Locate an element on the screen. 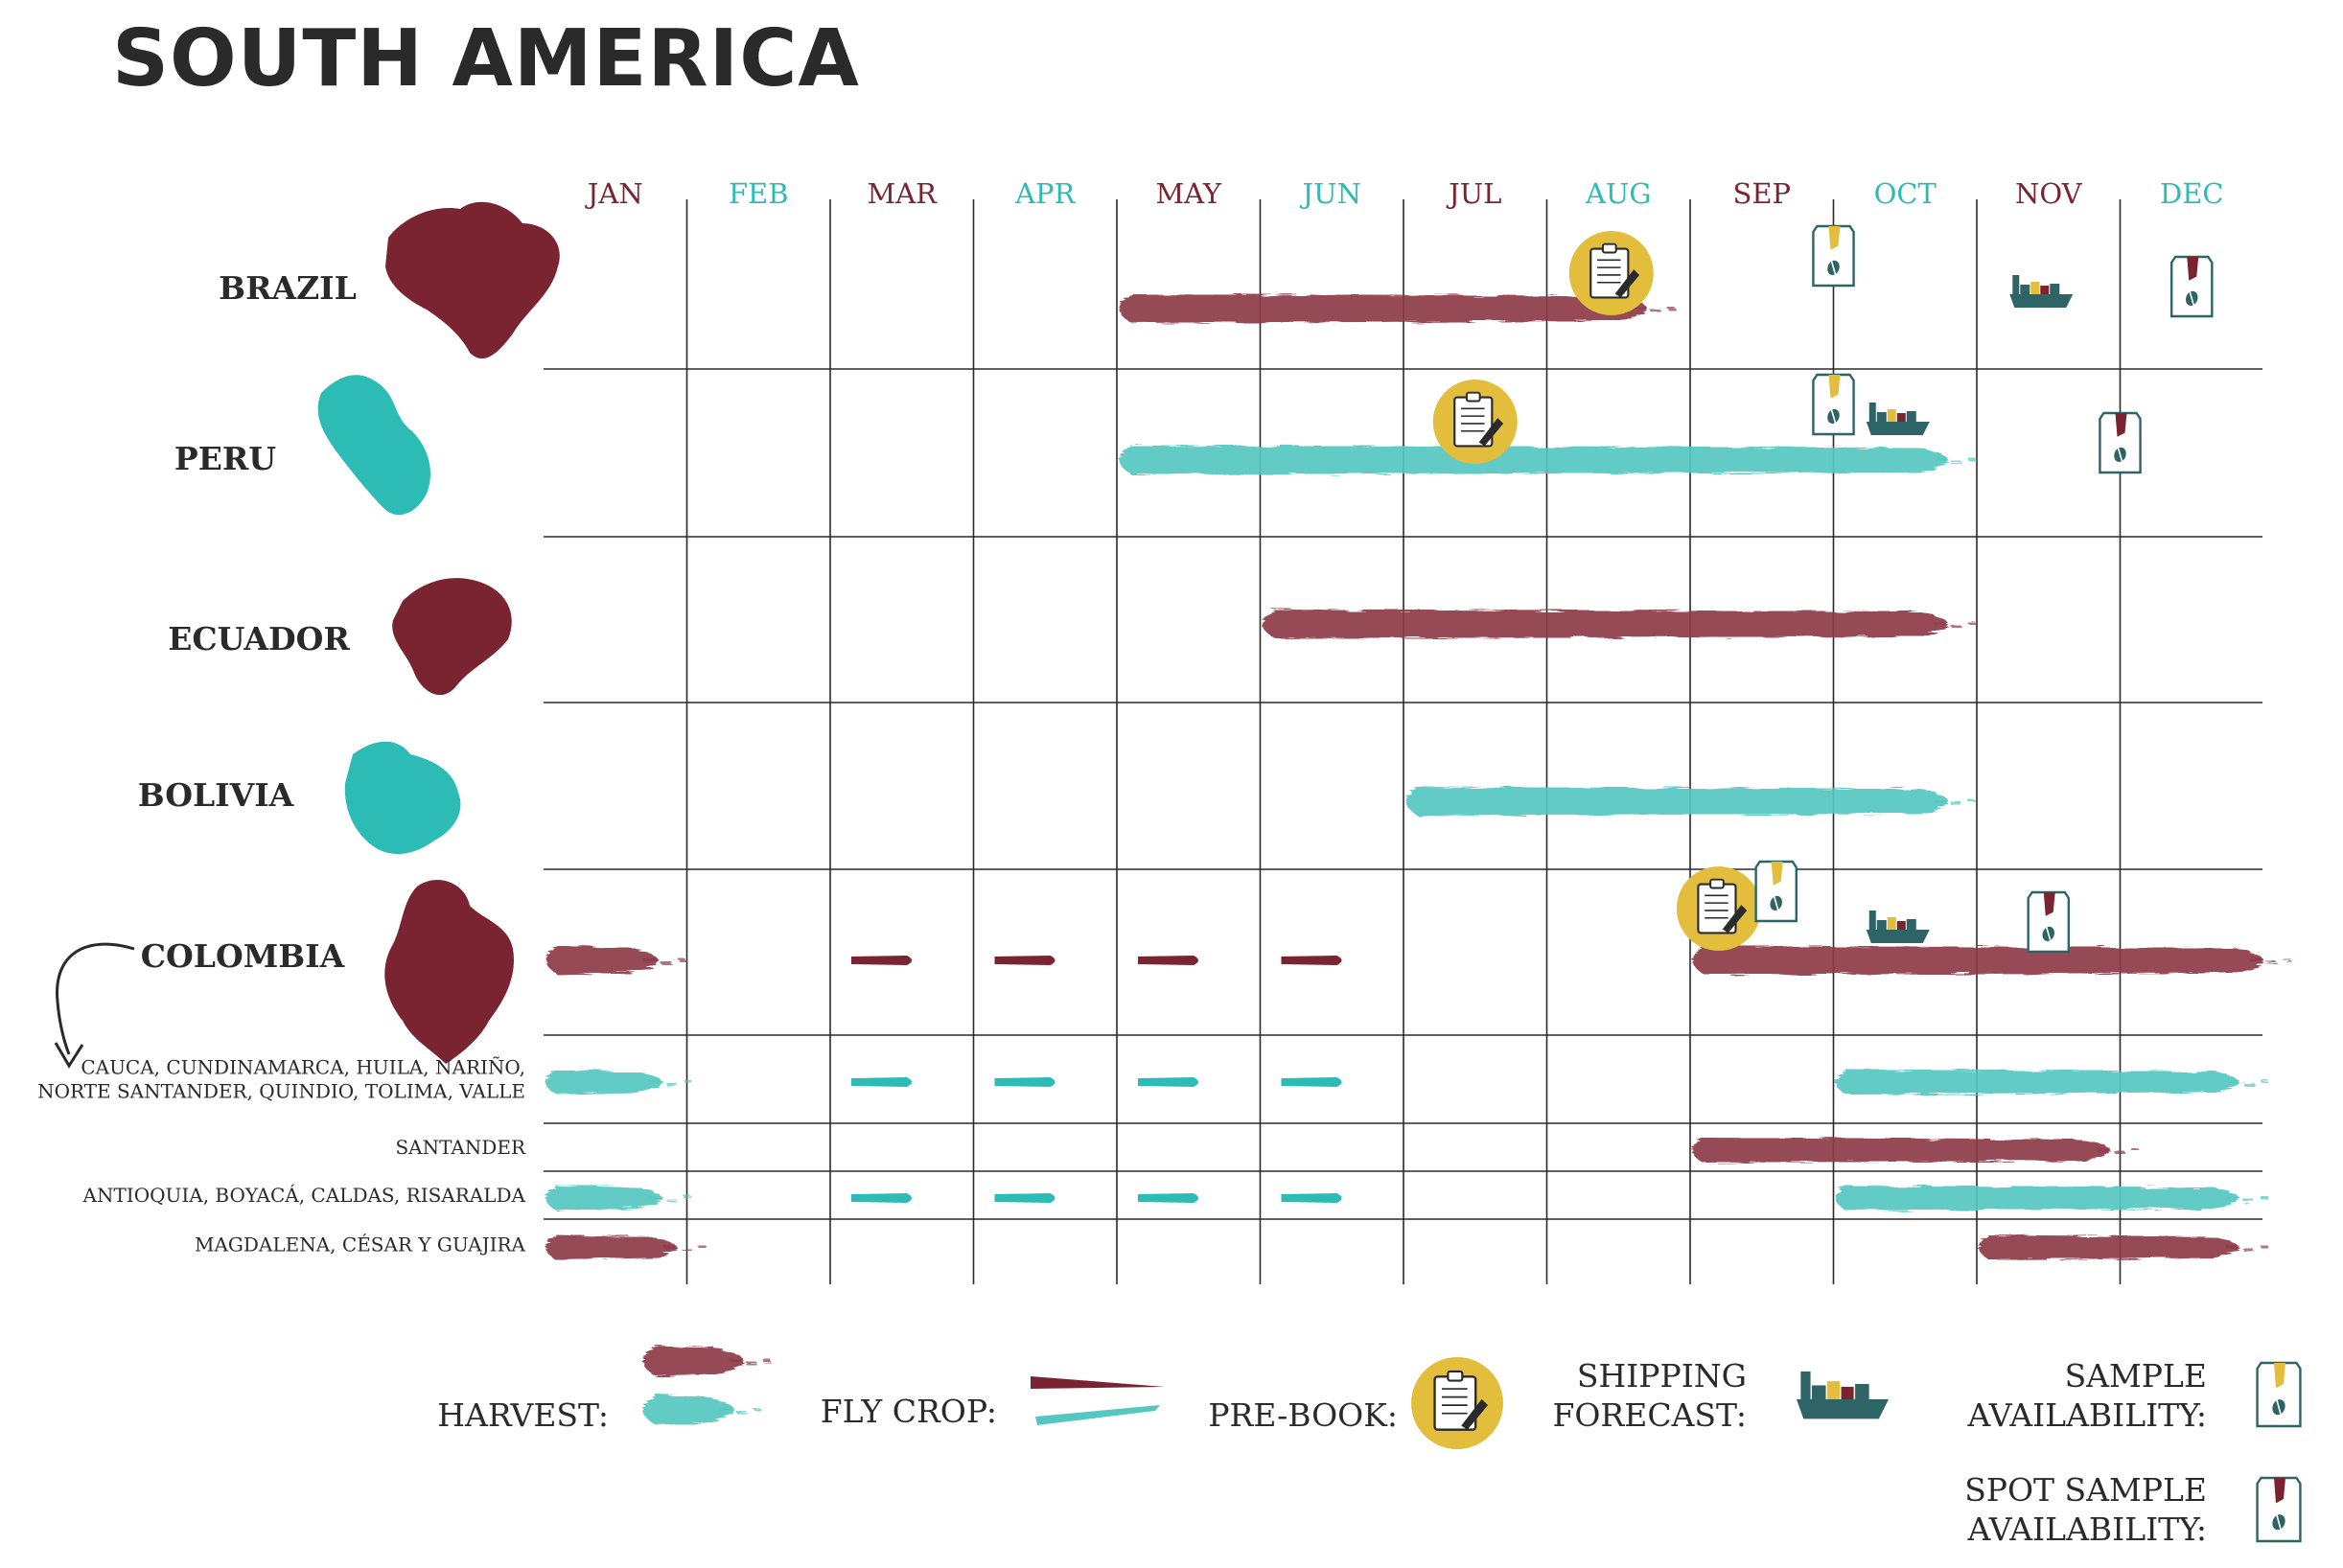  legend-fly-crop-teal is located at coordinates (1097, 1415).